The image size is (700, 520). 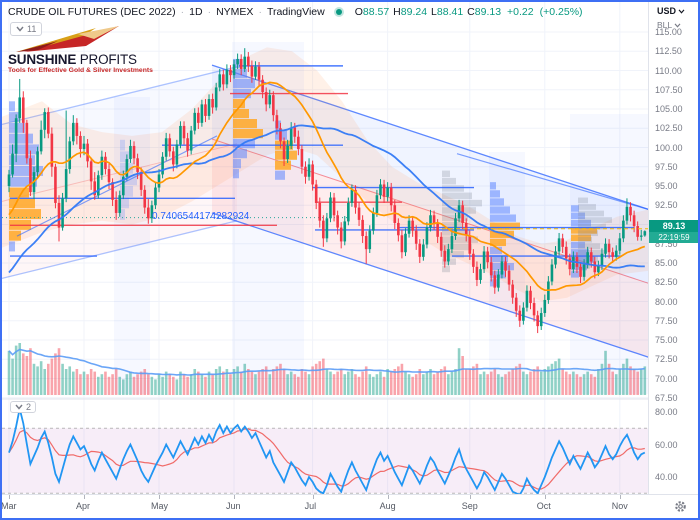 What do you see at coordinates (233, 506) in the screenshot?
I see `month-label: Jun` at bounding box center [233, 506].